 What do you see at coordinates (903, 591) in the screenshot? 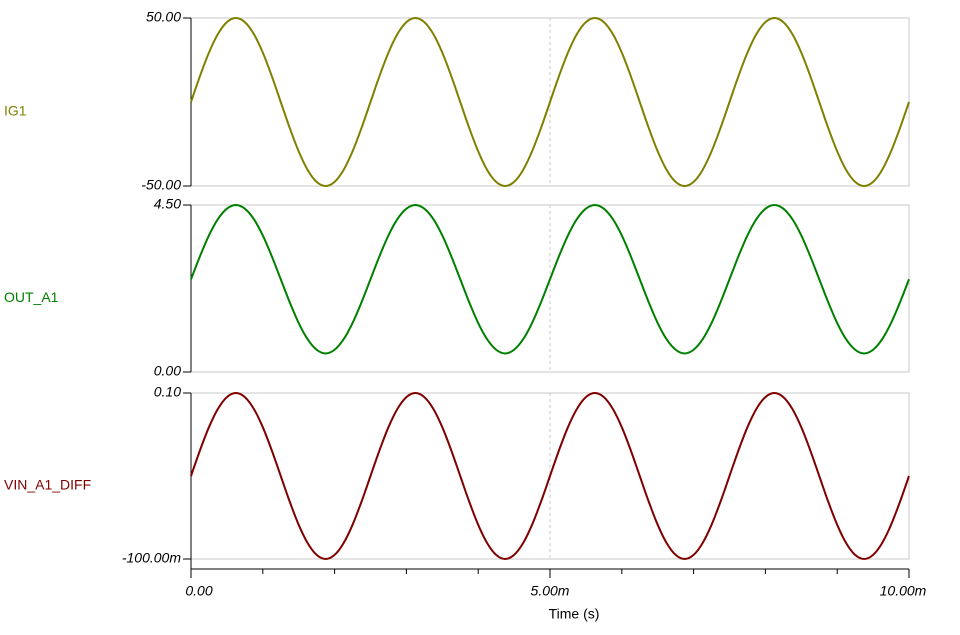
I see `x-tick-label: 10.00m` at bounding box center [903, 591].